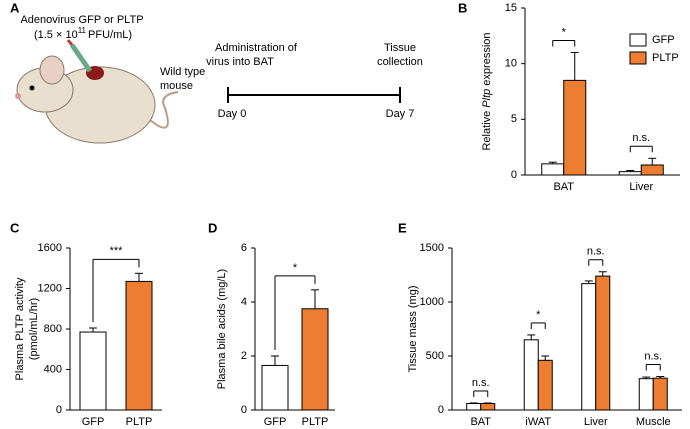  What do you see at coordinates (487, 60) in the screenshot?
I see `y-label-part: expression` at bounding box center [487, 60].